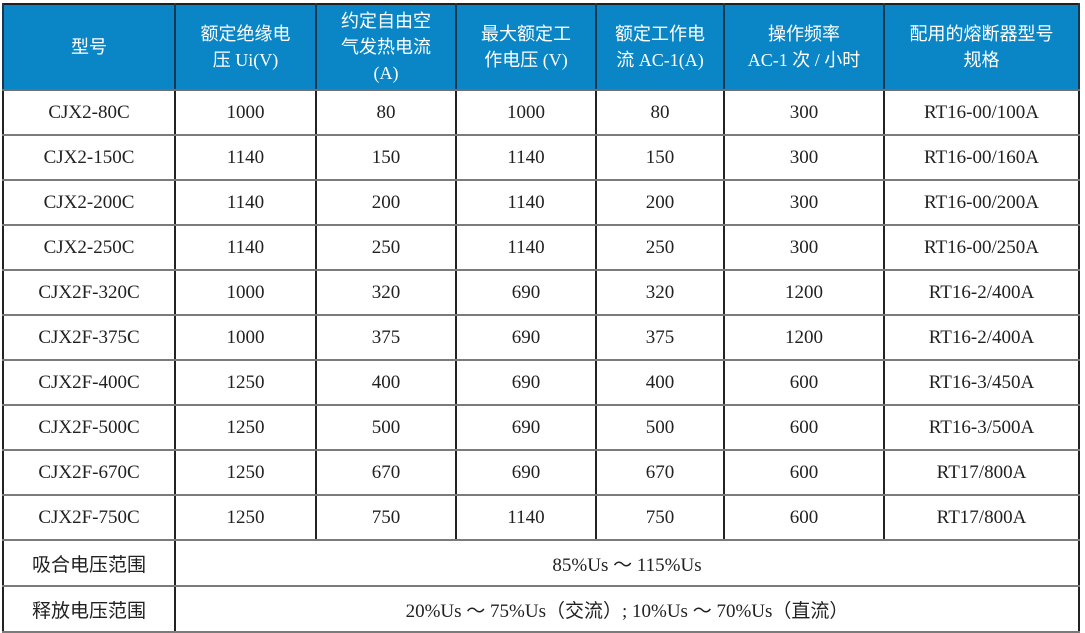 The width and height of the screenshot is (1085, 633). I want to click on cell-model: CJX2F-670C, so click(89, 472).